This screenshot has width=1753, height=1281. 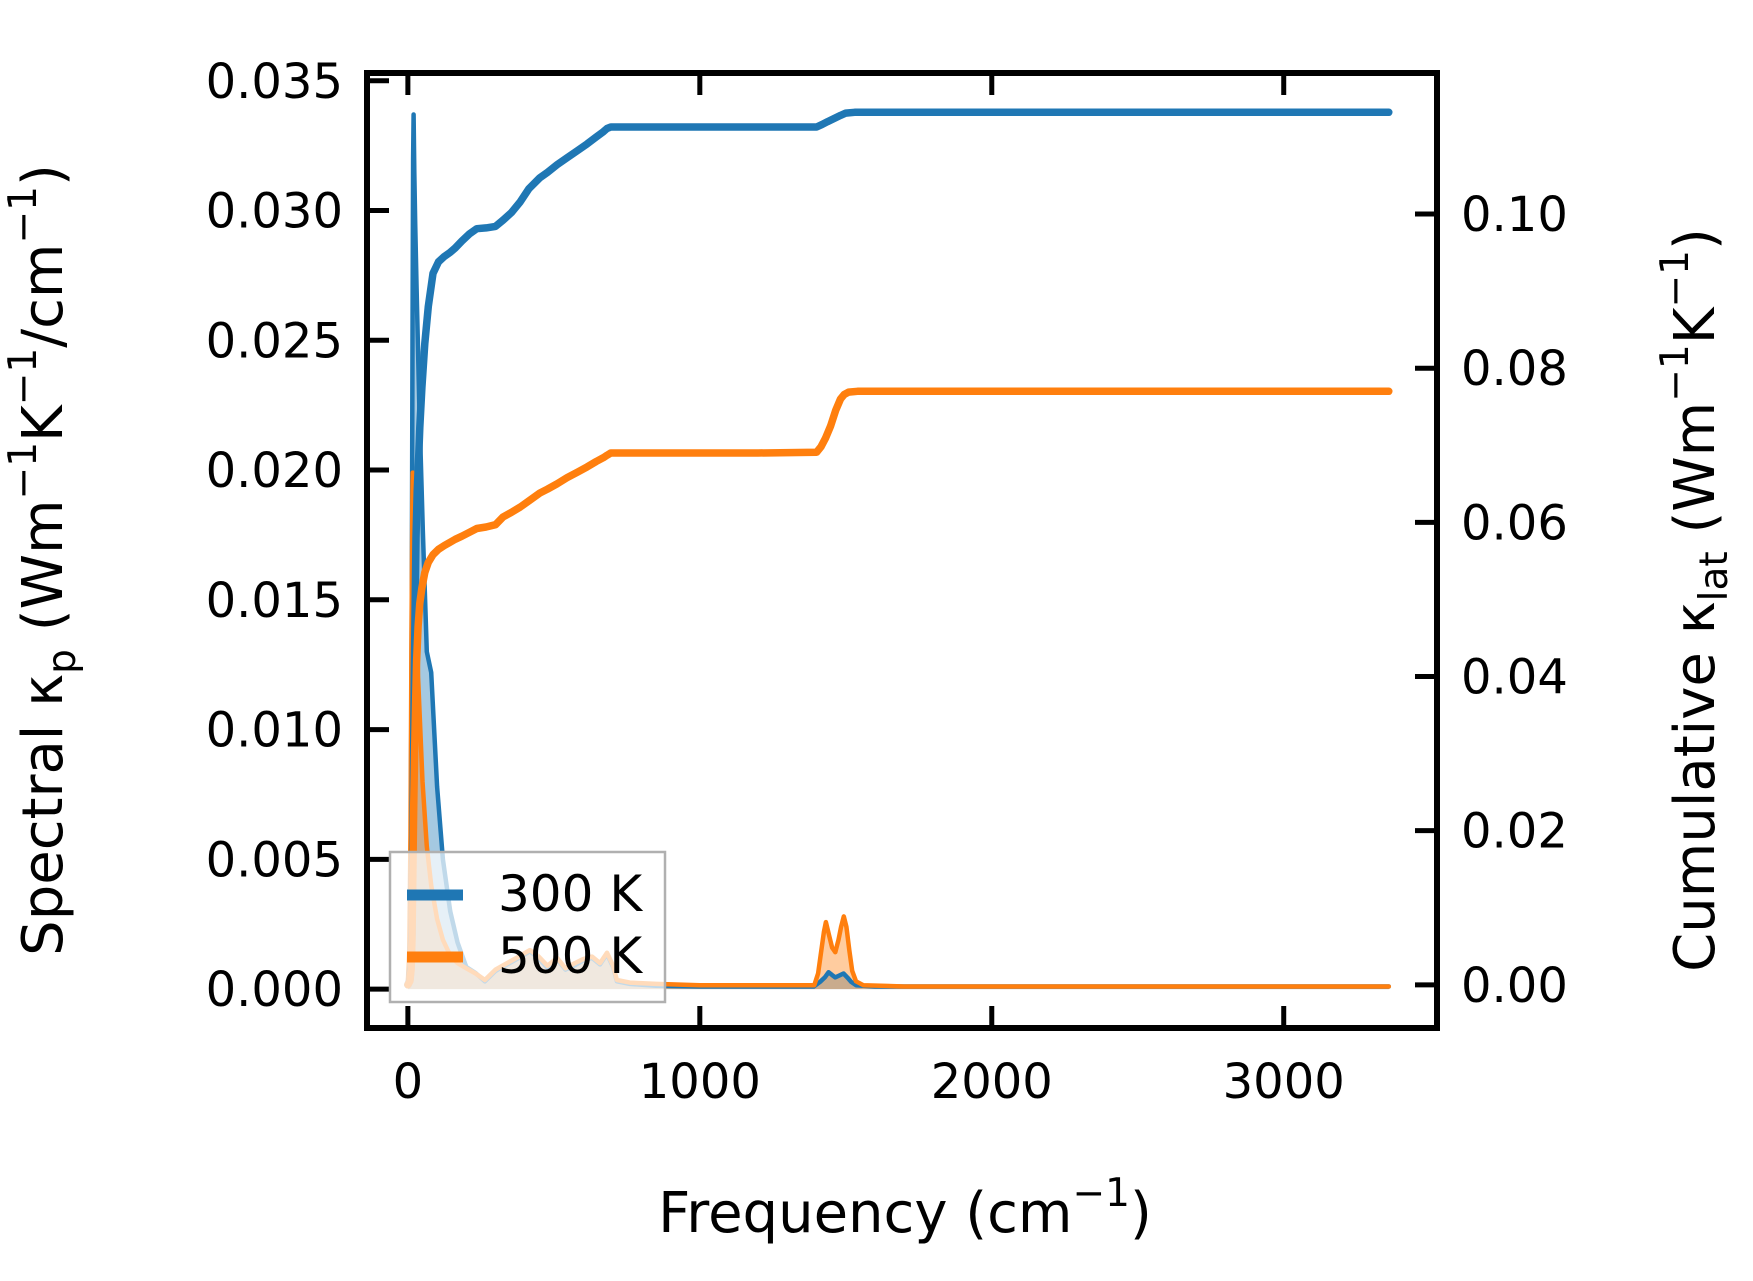 What do you see at coordinates (570, 956) in the screenshot?
I see `legend-label-500k: 500 K` at bounding box center [570, 956].